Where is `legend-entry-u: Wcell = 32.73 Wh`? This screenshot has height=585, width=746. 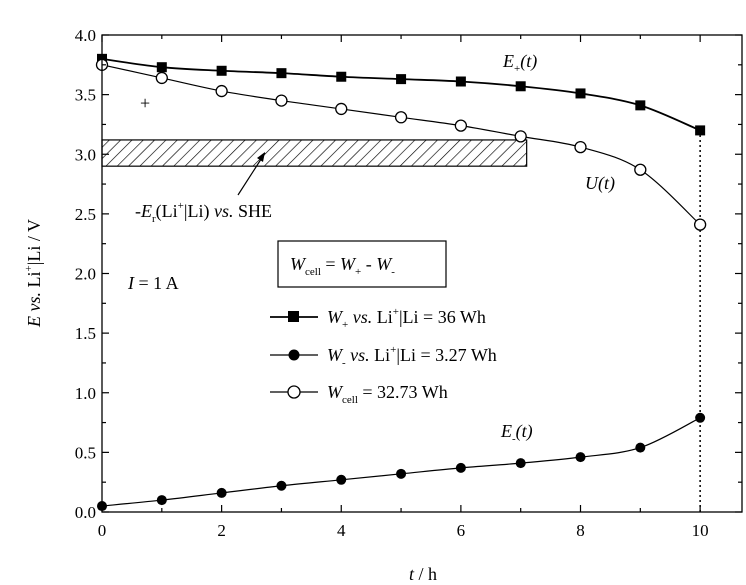
legend-entry-u: Wcell = 32.73 Wh is located at coordinates (387, 394).